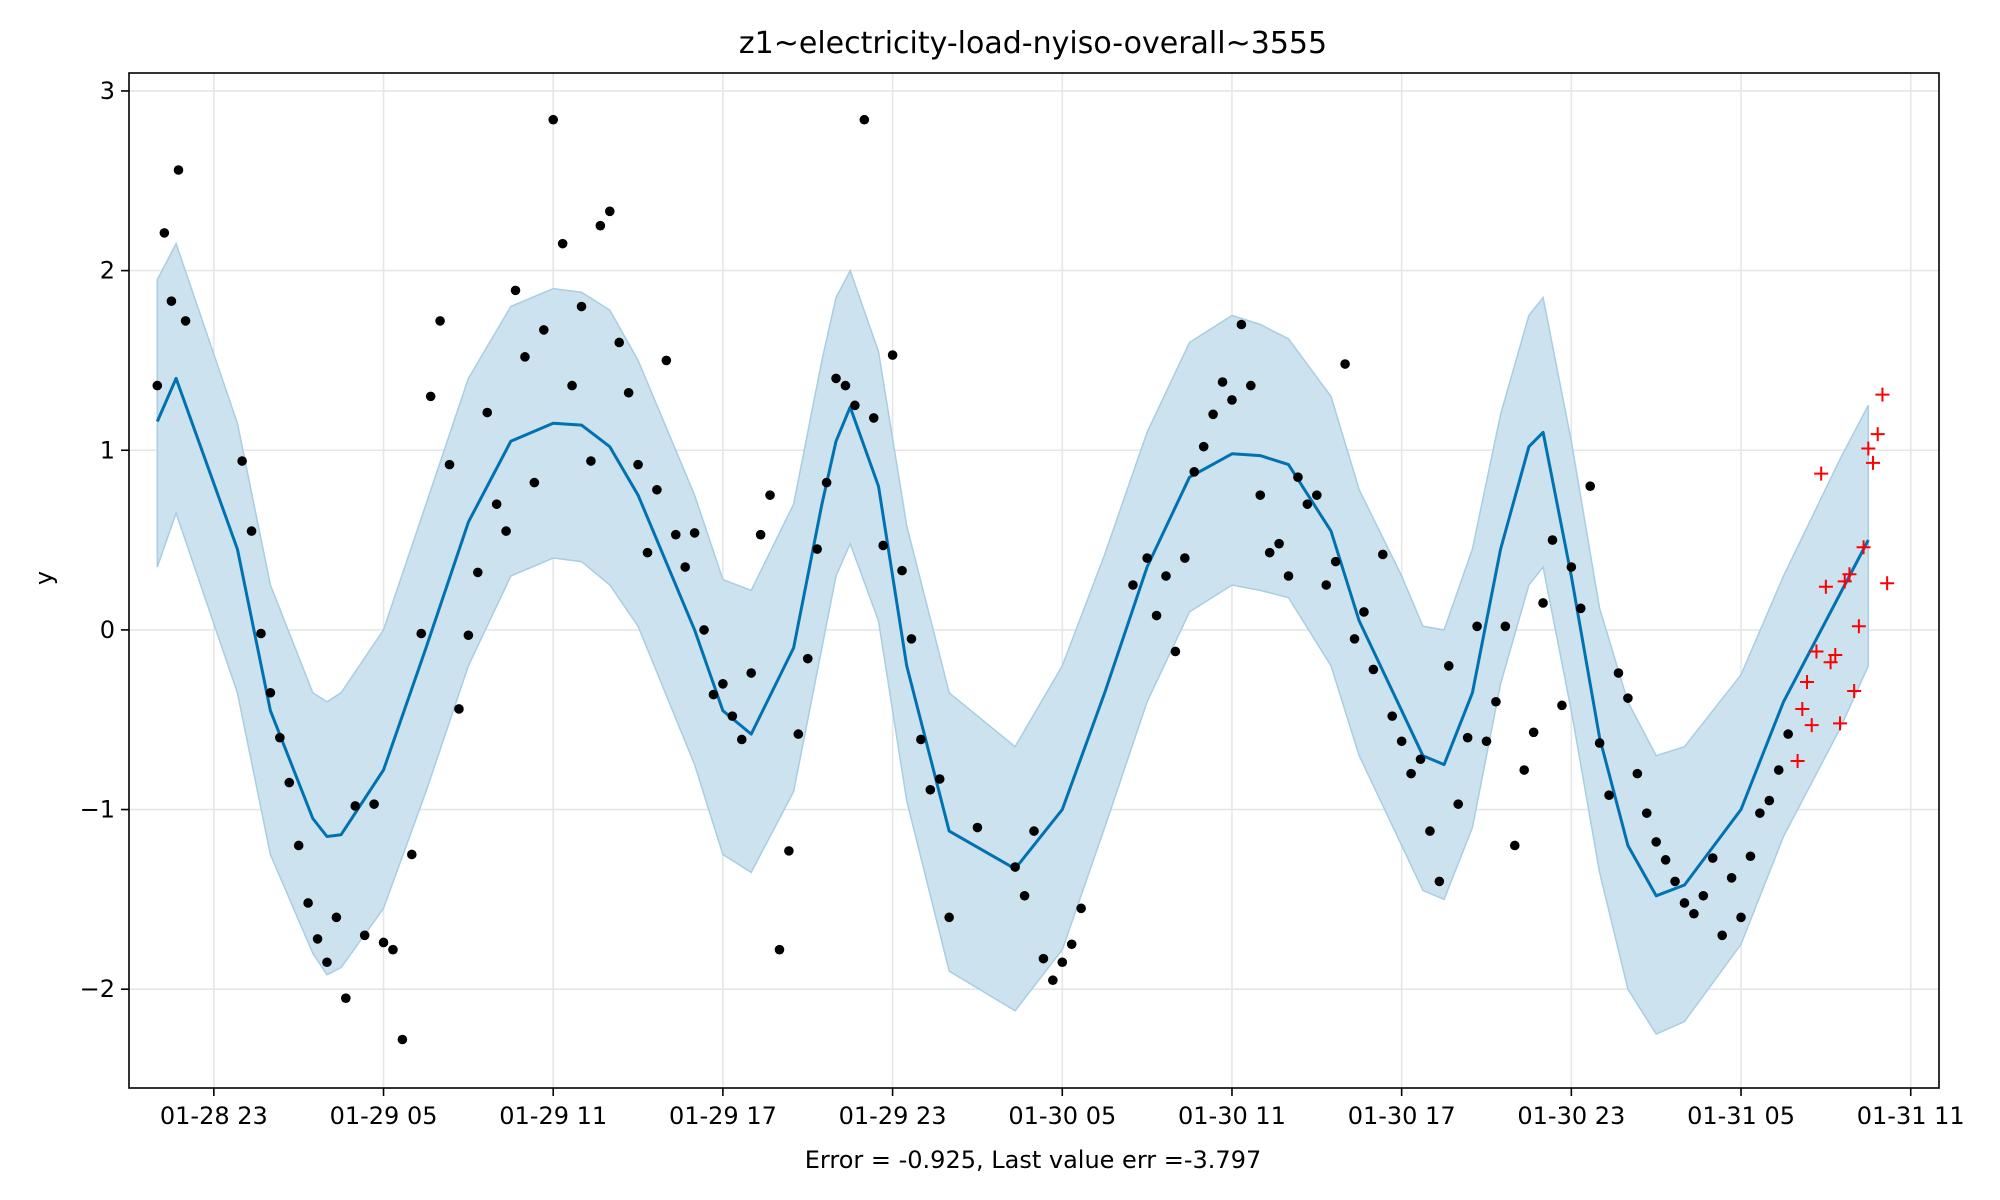  I want to click on y-axis-ticks: −2 −1 0 1 2 3, so click(104, 540).